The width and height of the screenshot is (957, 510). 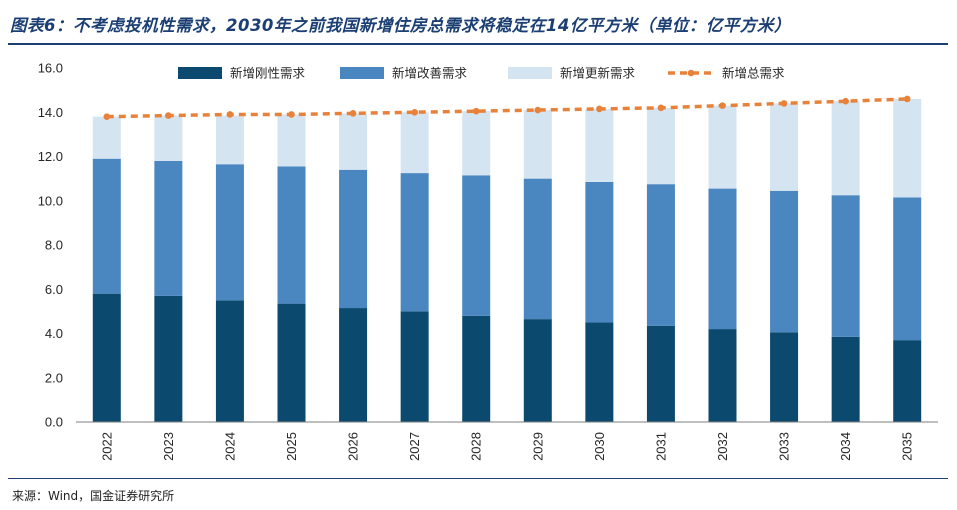 I want to click on x-tick-label: 2031, so click(x=660, y=446).